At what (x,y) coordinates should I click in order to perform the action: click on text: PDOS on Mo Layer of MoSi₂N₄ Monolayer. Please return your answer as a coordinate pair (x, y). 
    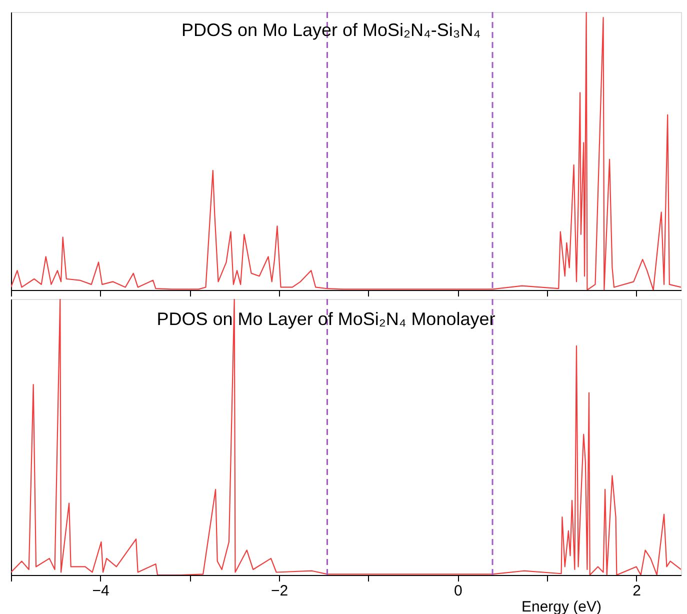
    Looking at the image, I should click on (326, 319).